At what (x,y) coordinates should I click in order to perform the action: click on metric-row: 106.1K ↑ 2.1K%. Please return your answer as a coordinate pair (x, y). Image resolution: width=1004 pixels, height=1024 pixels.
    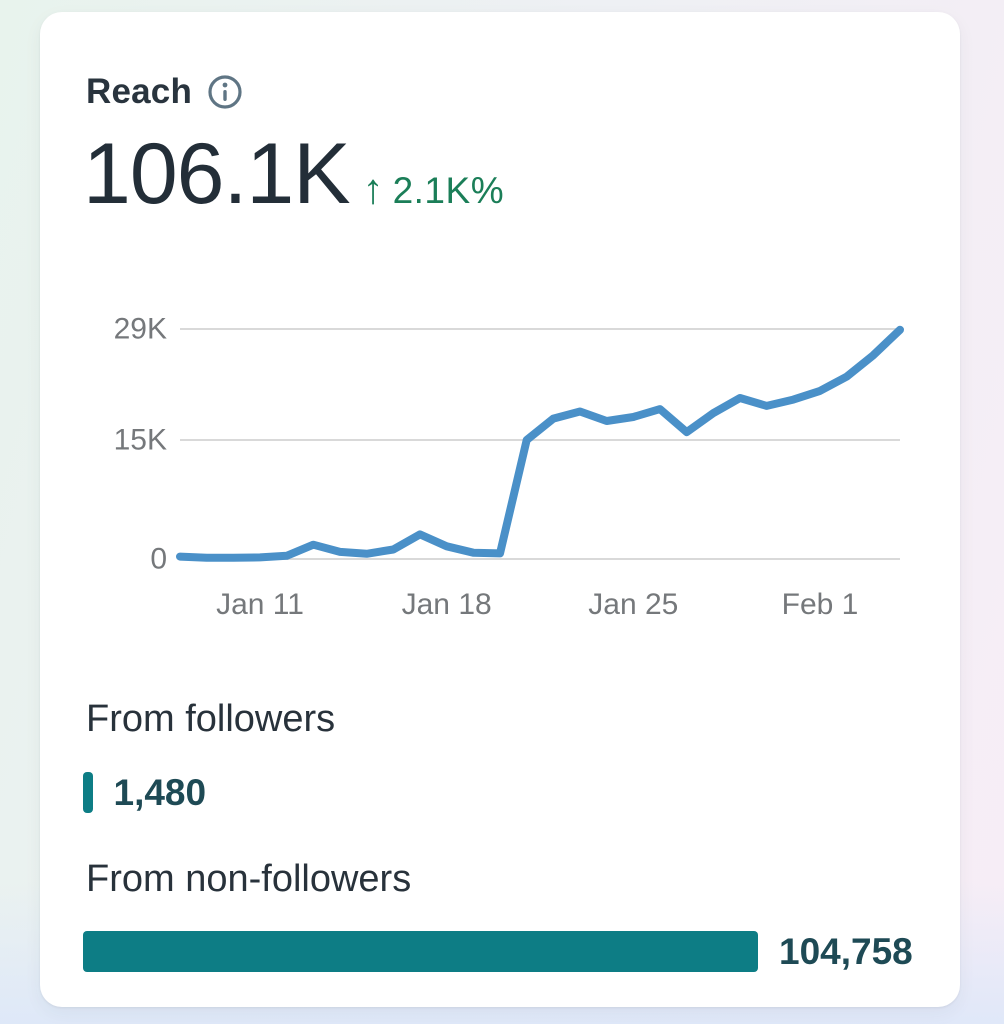
    Looking at the image, I should click on (293, 174).